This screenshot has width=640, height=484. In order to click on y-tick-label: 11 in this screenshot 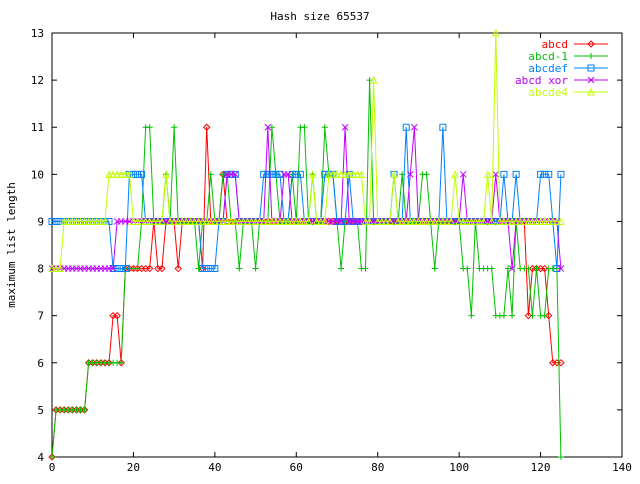, I will do `click(37, 127)`.